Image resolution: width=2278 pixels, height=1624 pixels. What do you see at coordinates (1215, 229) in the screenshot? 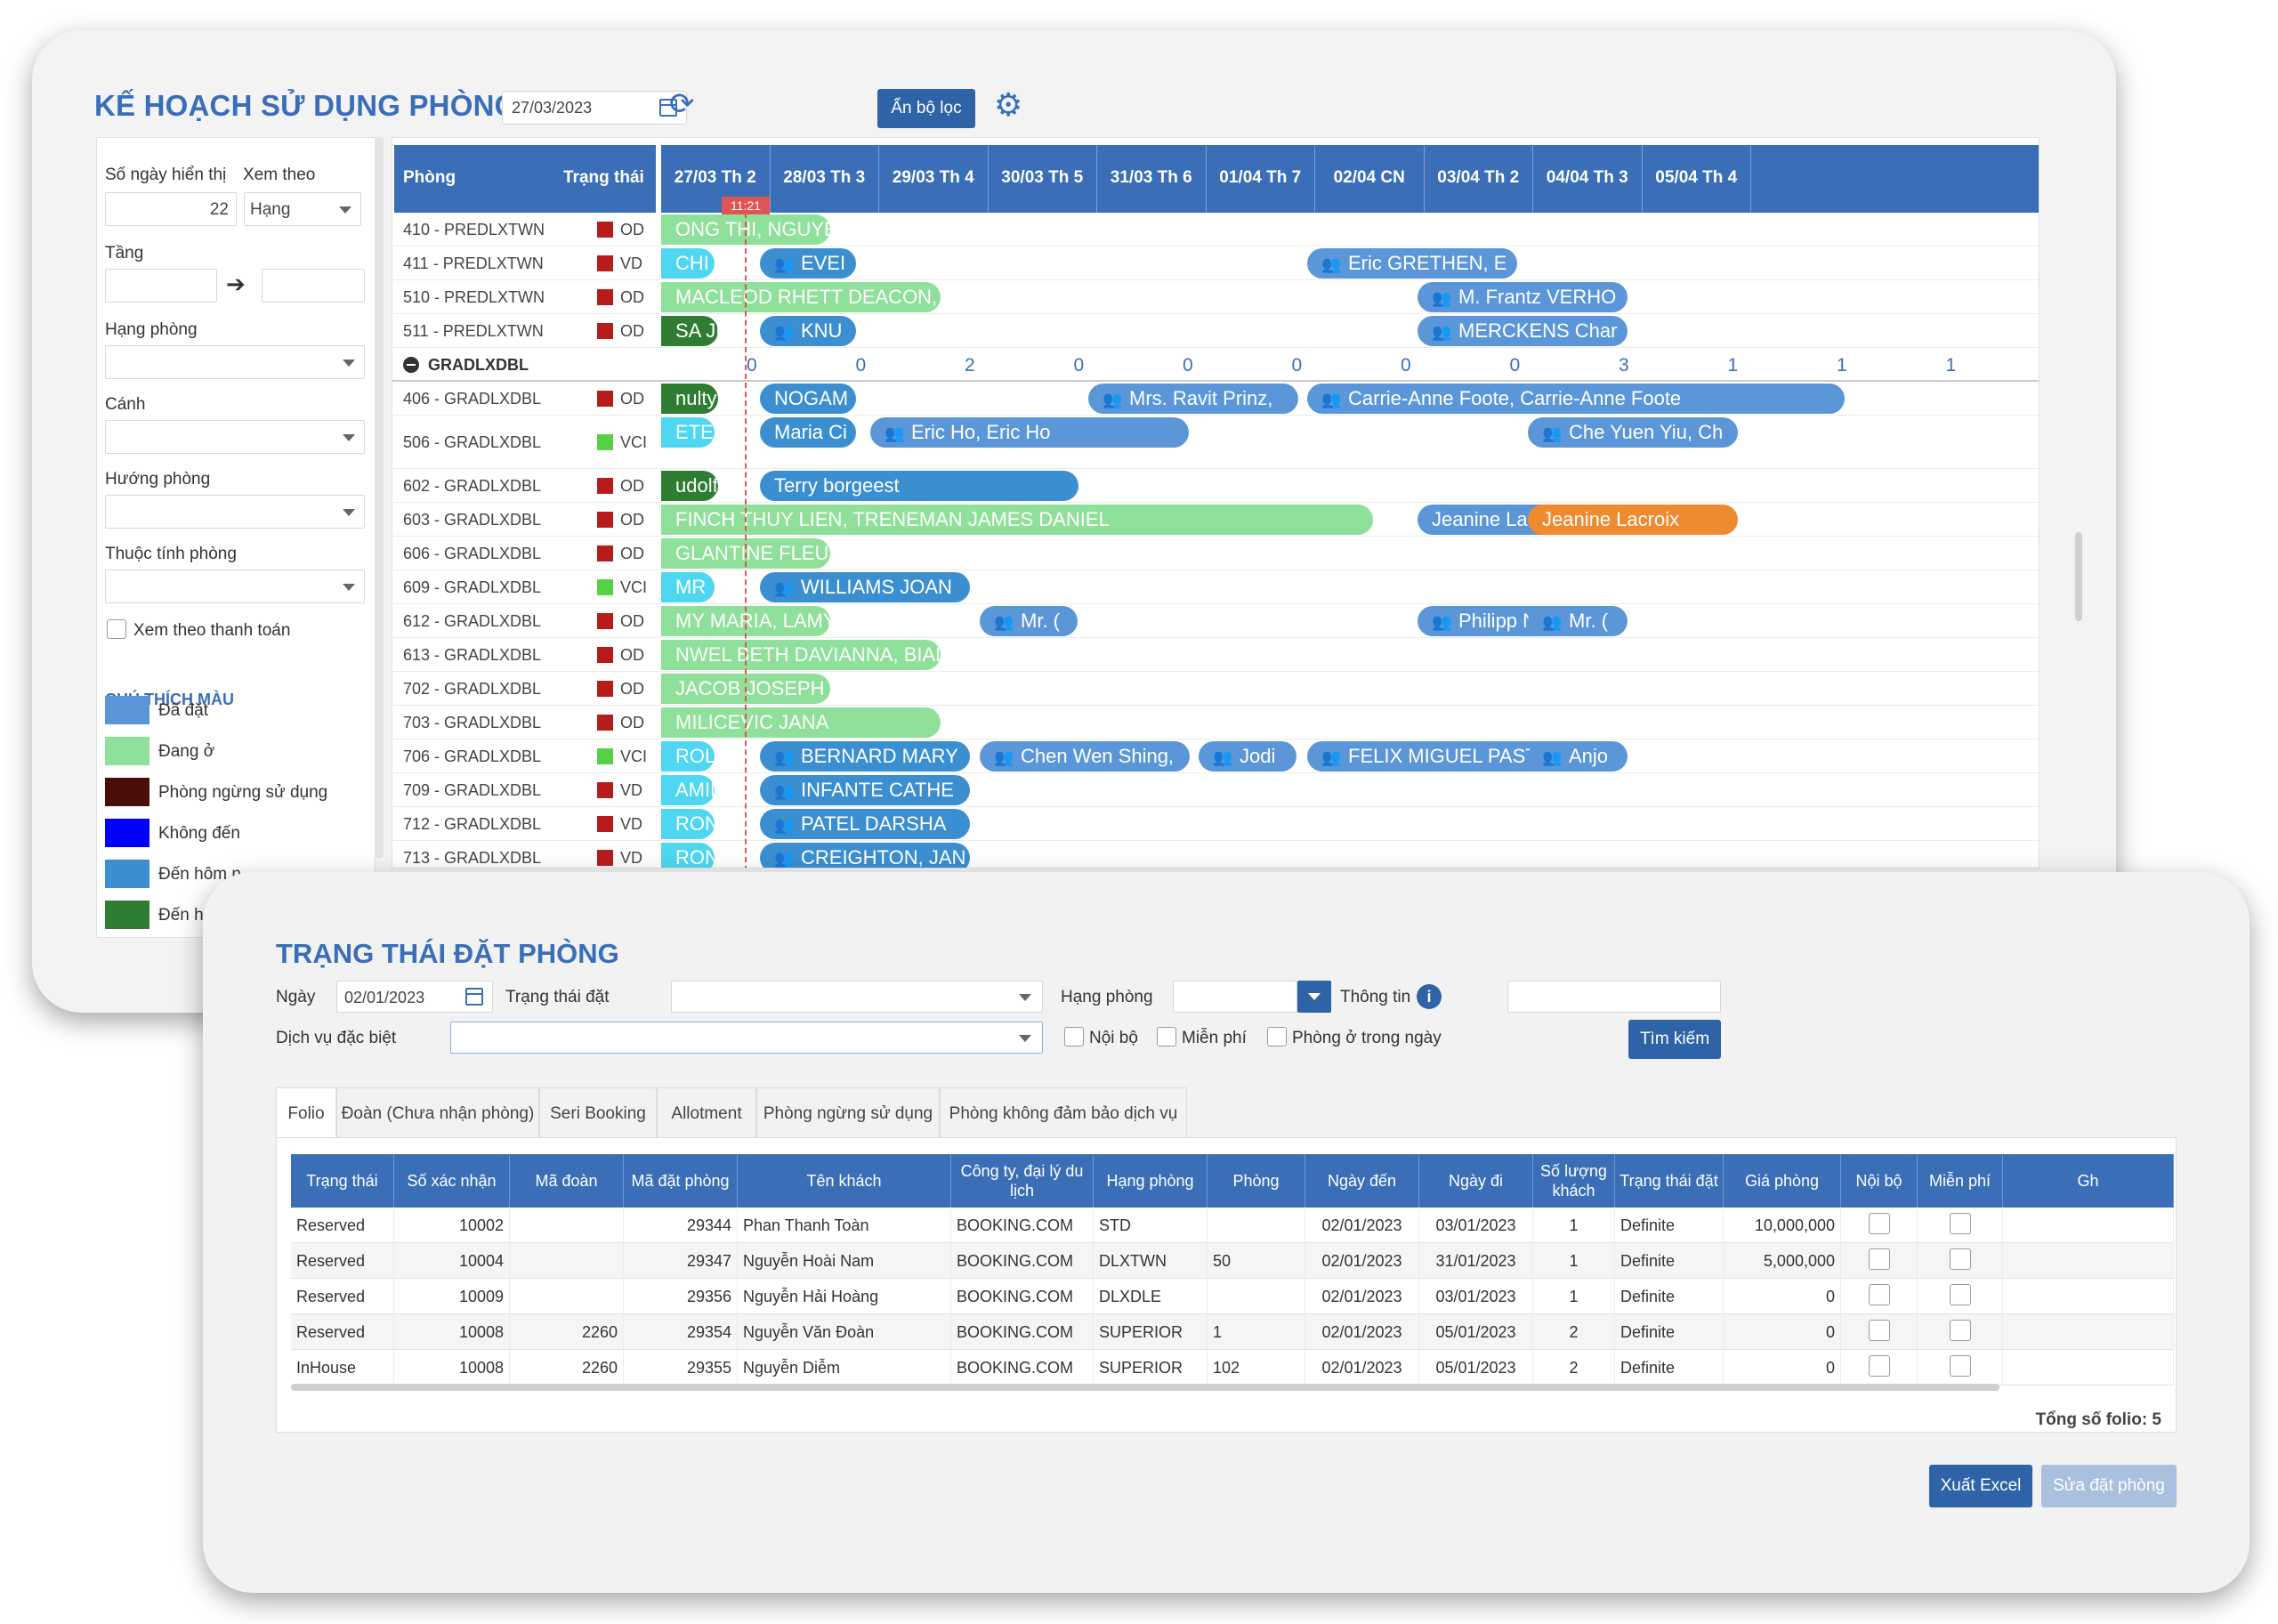
I see `room-row: 410 - PREDLXTWN OD` at bounding box center [1215, 229].